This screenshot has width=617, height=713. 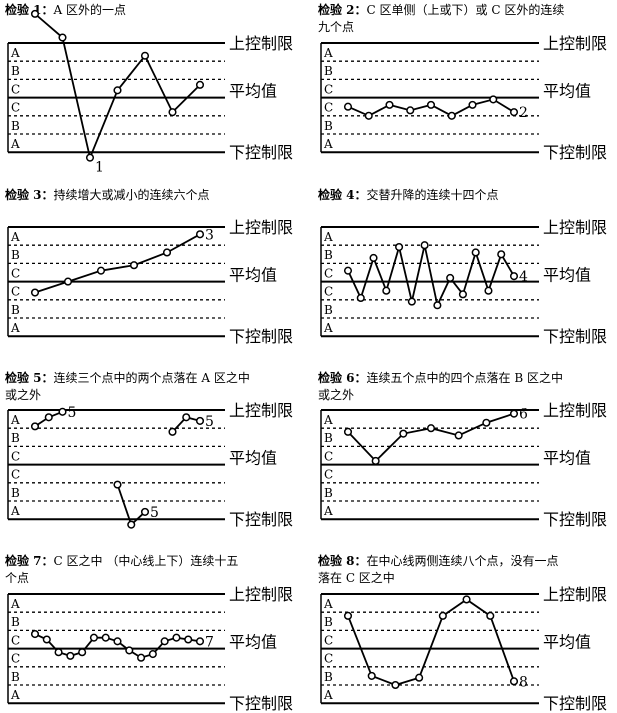 I want to click on rule-number: 7, so click(x=209, y=642).